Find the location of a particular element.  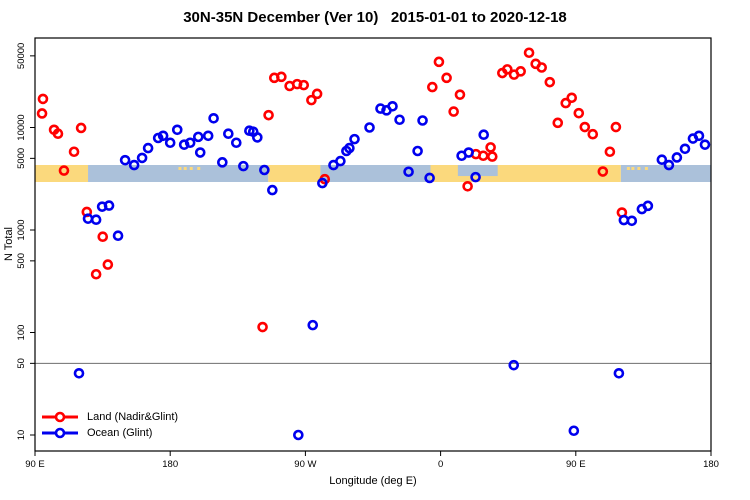

legend-label-land: Land (Nadir&Glint) is located at coordinates (133, 416).